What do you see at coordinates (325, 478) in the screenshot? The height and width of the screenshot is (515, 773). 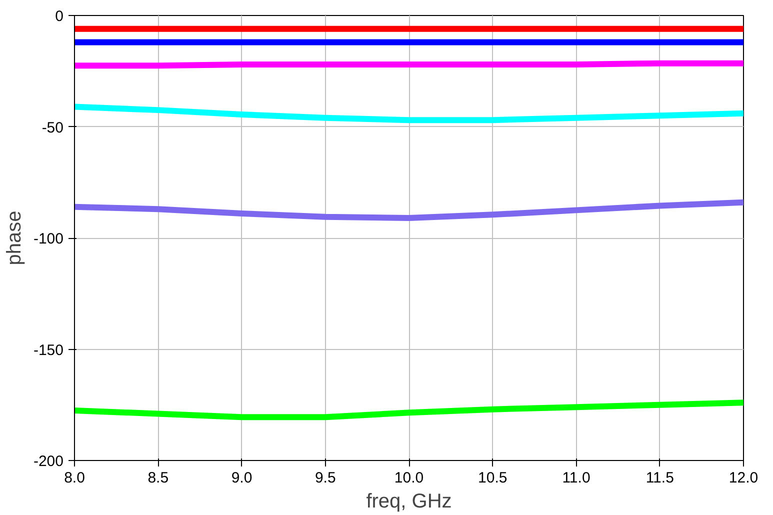 I see `x-tick-label: 9.5` at bounding box center [325, 478].